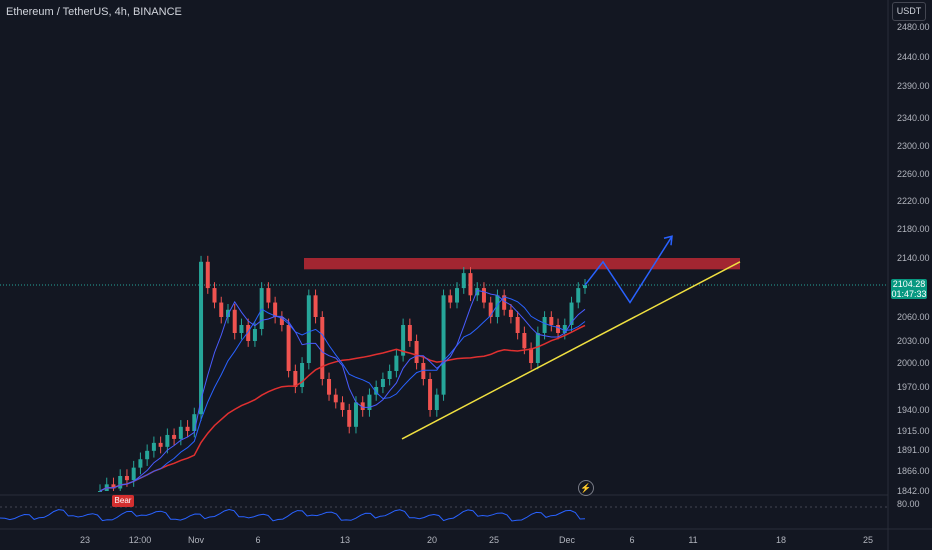  What do you see at coordinates (140, 540) in the screenshot?
I see `x-tick-label: 12:00` at bounding box center [140, 540].